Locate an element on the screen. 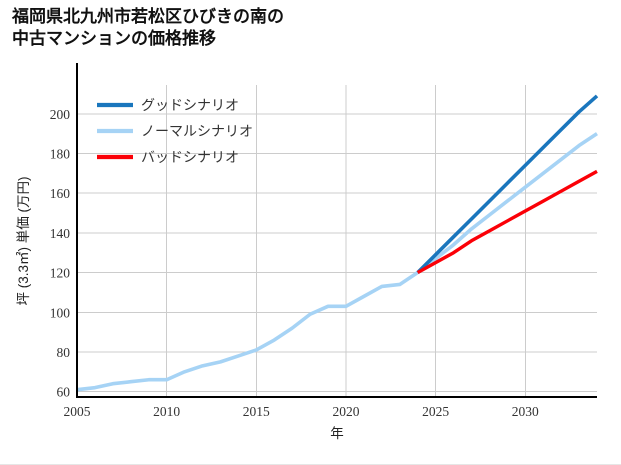 The height and width of the screenshot is (465, 621). x-tick-label: 2020 is located at coordinates (345, 411).